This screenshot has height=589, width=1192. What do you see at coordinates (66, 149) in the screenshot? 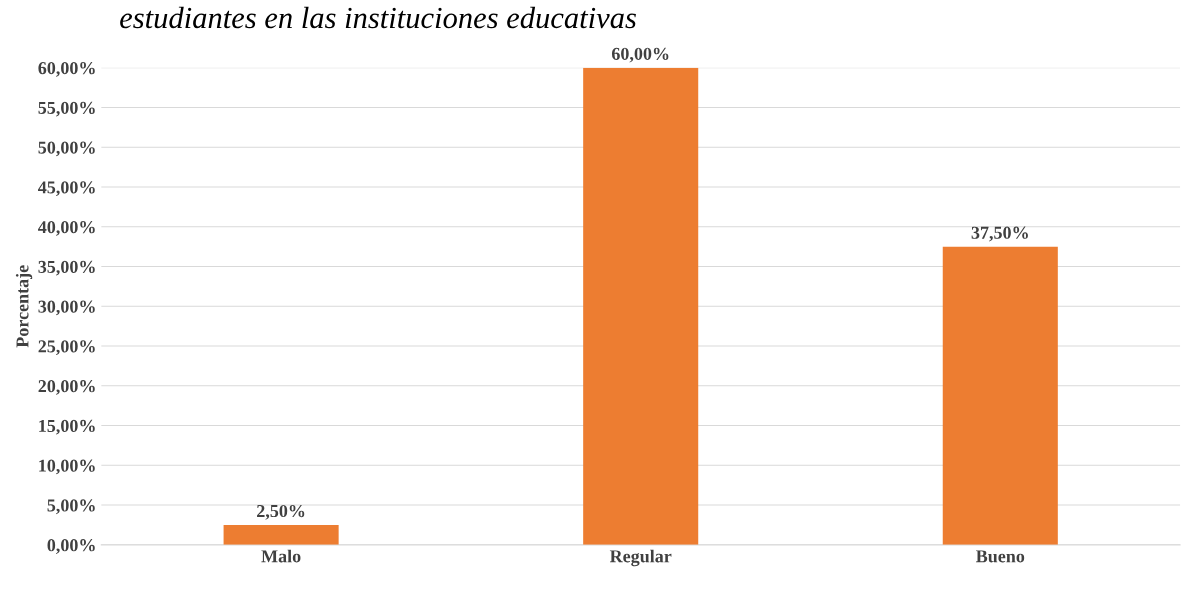
I see `y-tick-label: 50,00%` at bounding box center [66, 149].